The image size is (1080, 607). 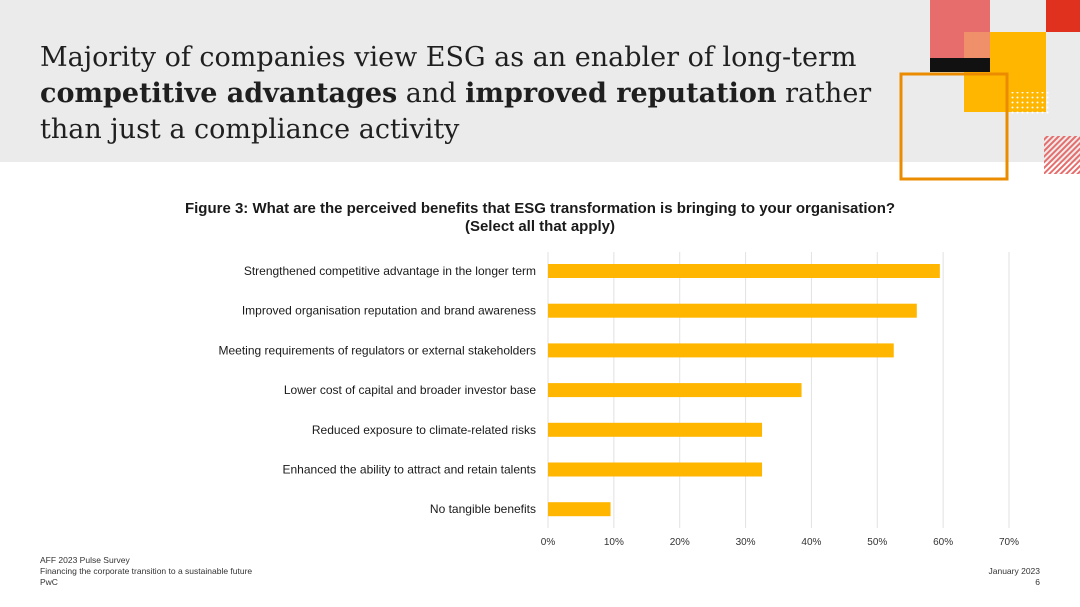 I want to click on decorative-shapes, so click(x=989, y=90).